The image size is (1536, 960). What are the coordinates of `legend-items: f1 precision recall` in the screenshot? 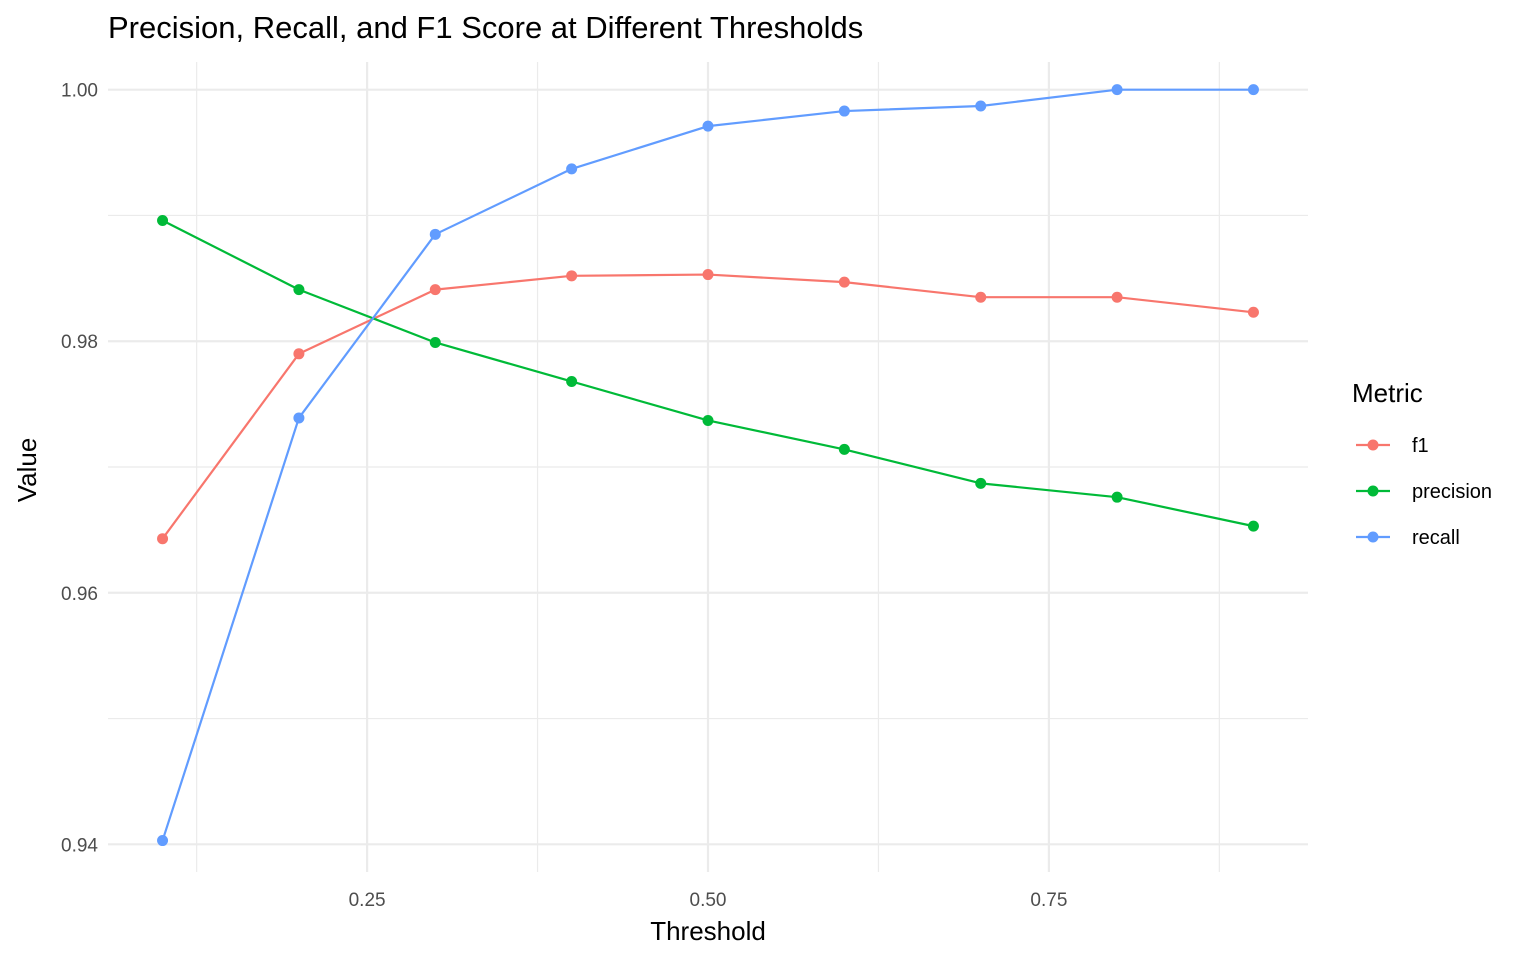 It's located at (1424, 492).